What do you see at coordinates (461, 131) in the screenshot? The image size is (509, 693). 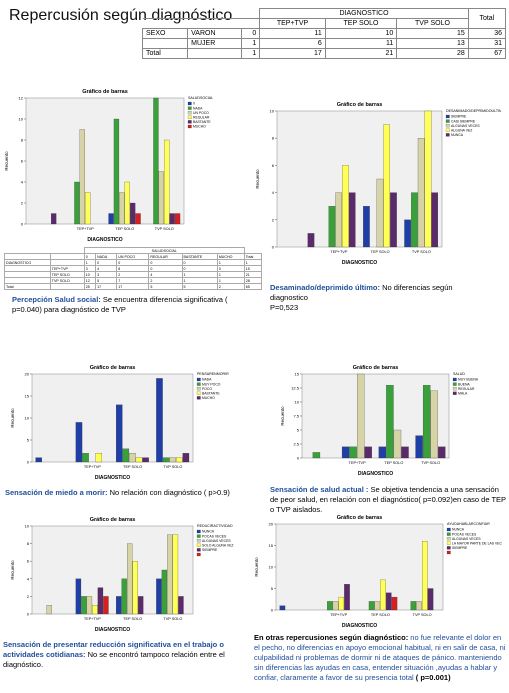 I see `legend-label: ALGUNA VEZ` at bounding box center [461, 131].